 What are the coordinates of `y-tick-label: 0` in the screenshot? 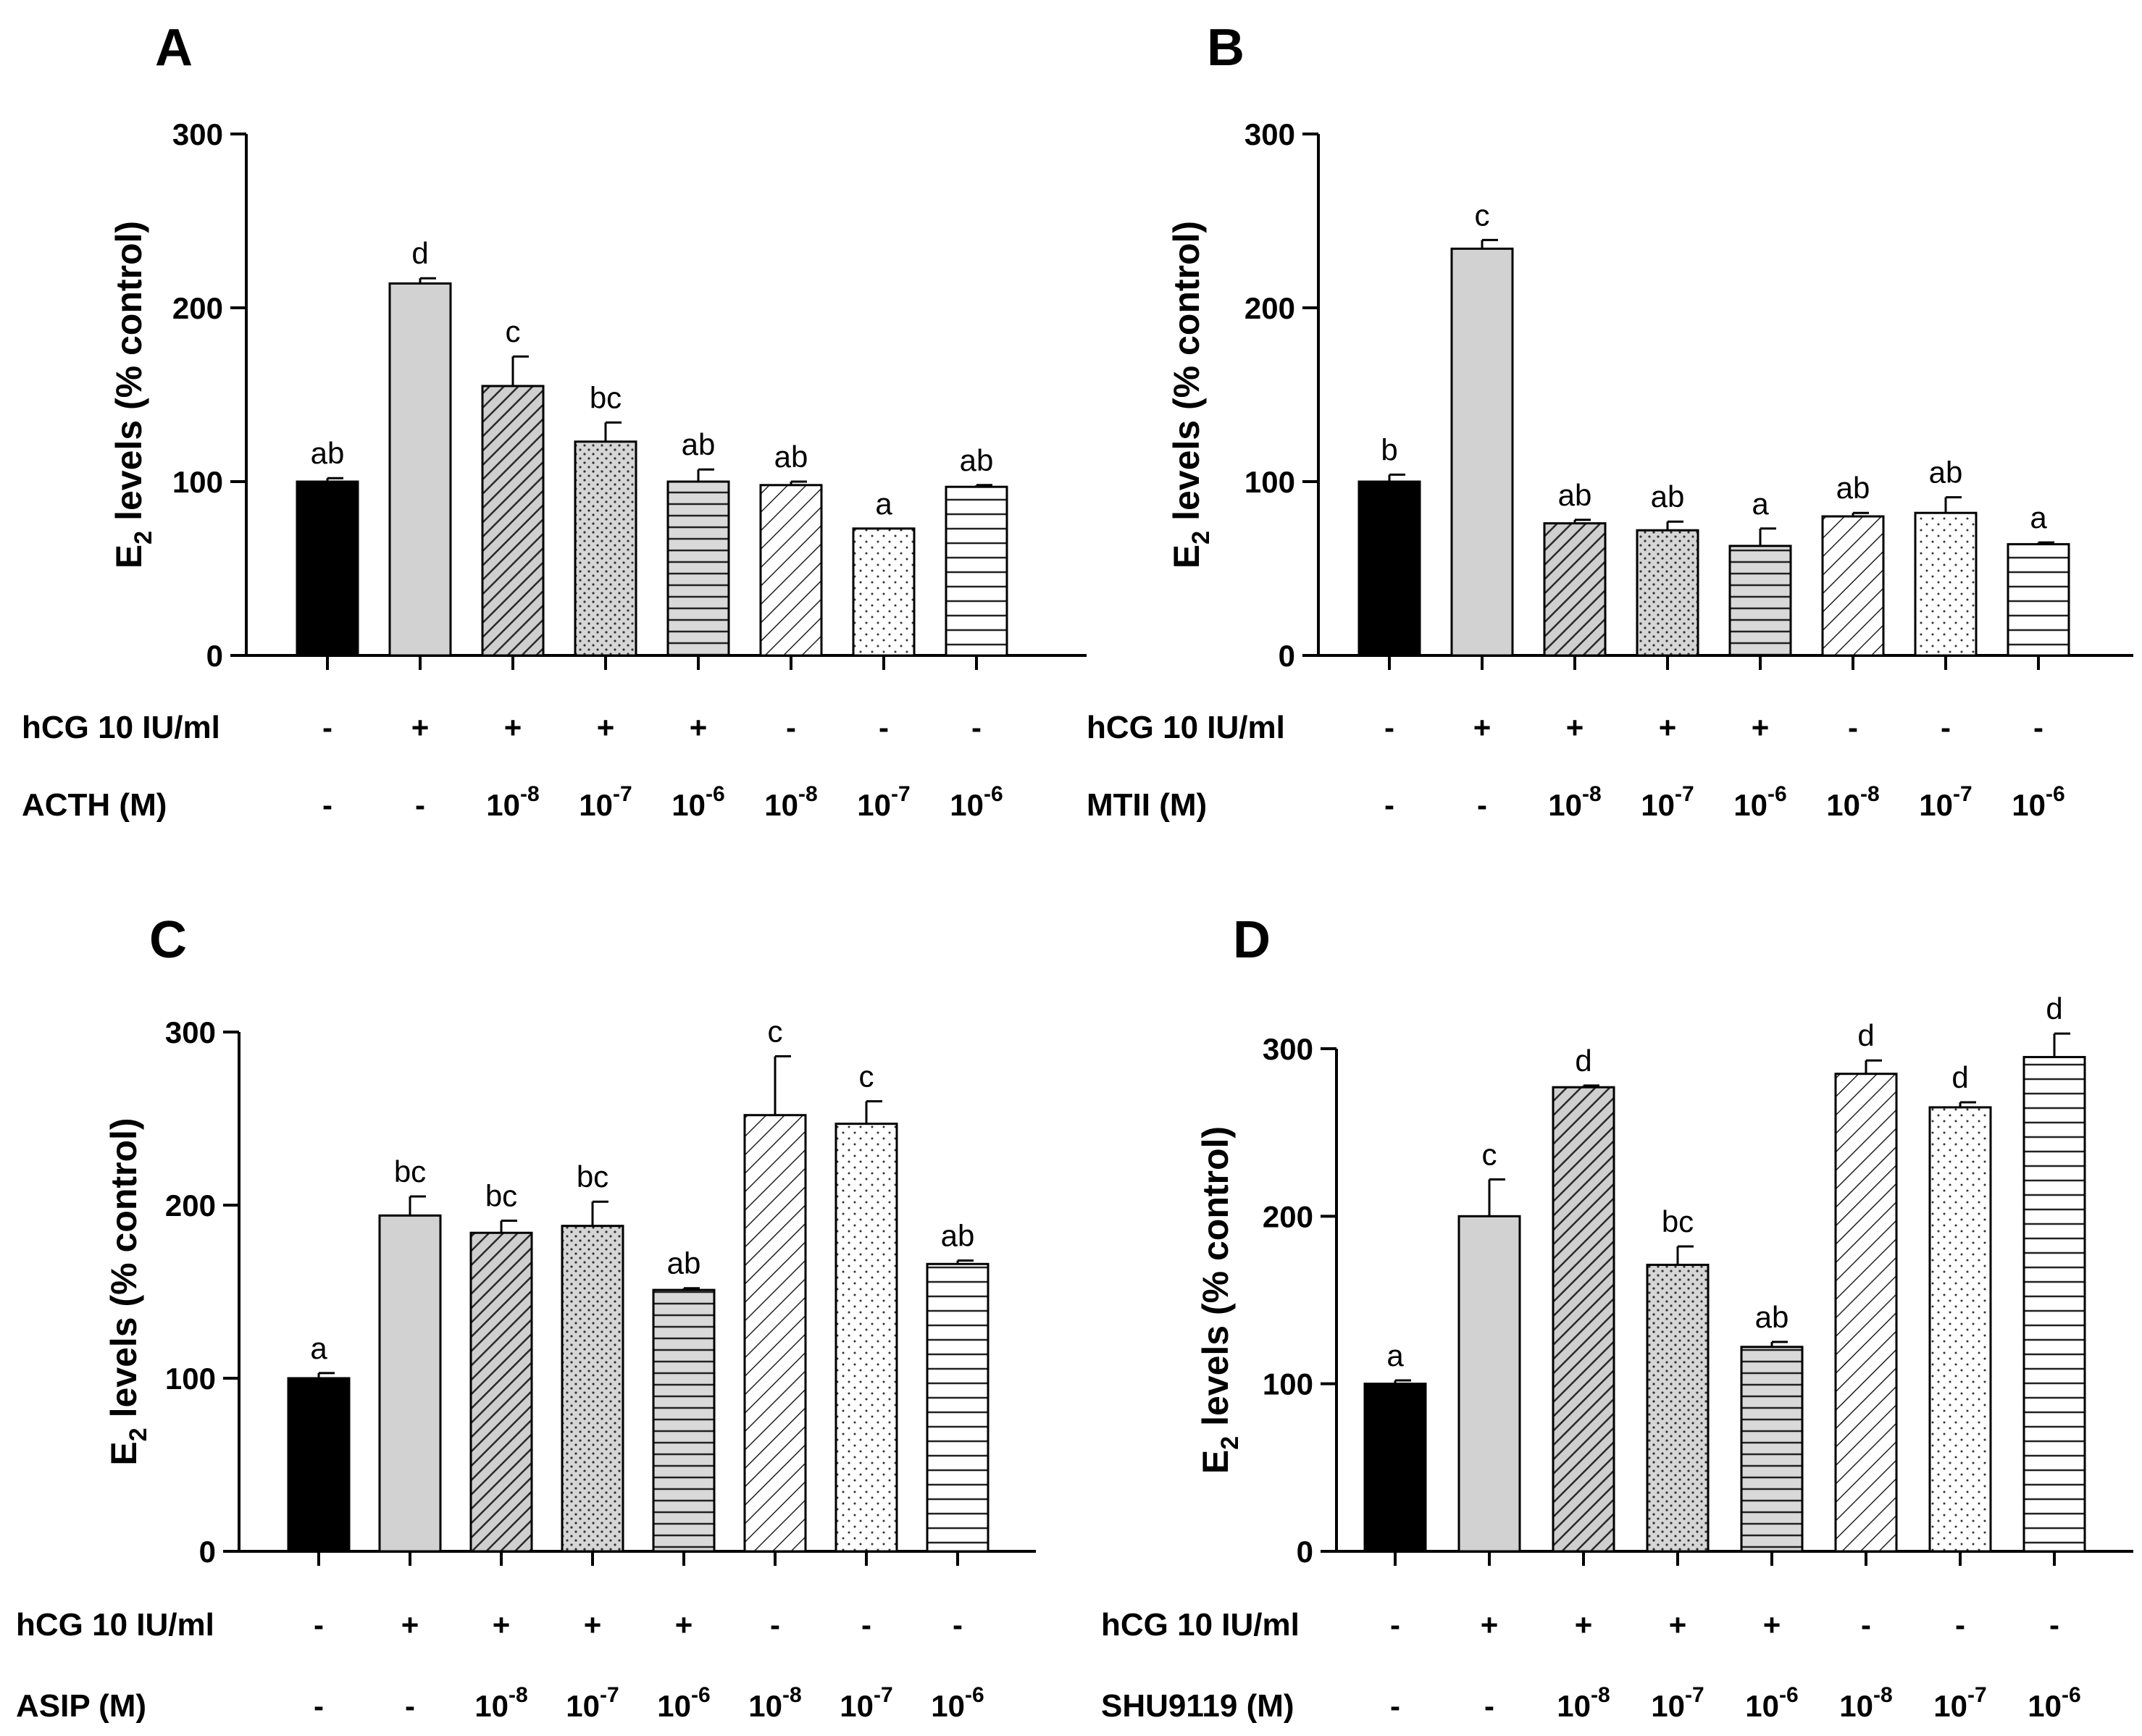 It's located at (1287, 656).